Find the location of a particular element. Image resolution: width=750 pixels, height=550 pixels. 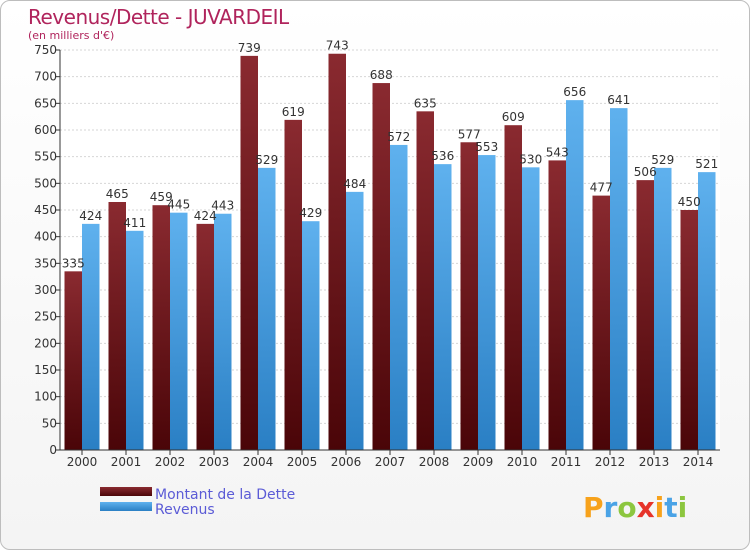

data-label-dette: 506 is located at coordinates (645, 172).